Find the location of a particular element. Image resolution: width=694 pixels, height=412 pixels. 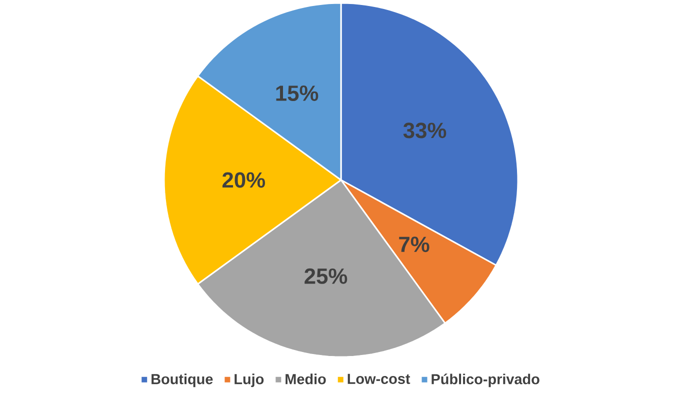

legend-label: Lujo is located at coordinates (249, 381).